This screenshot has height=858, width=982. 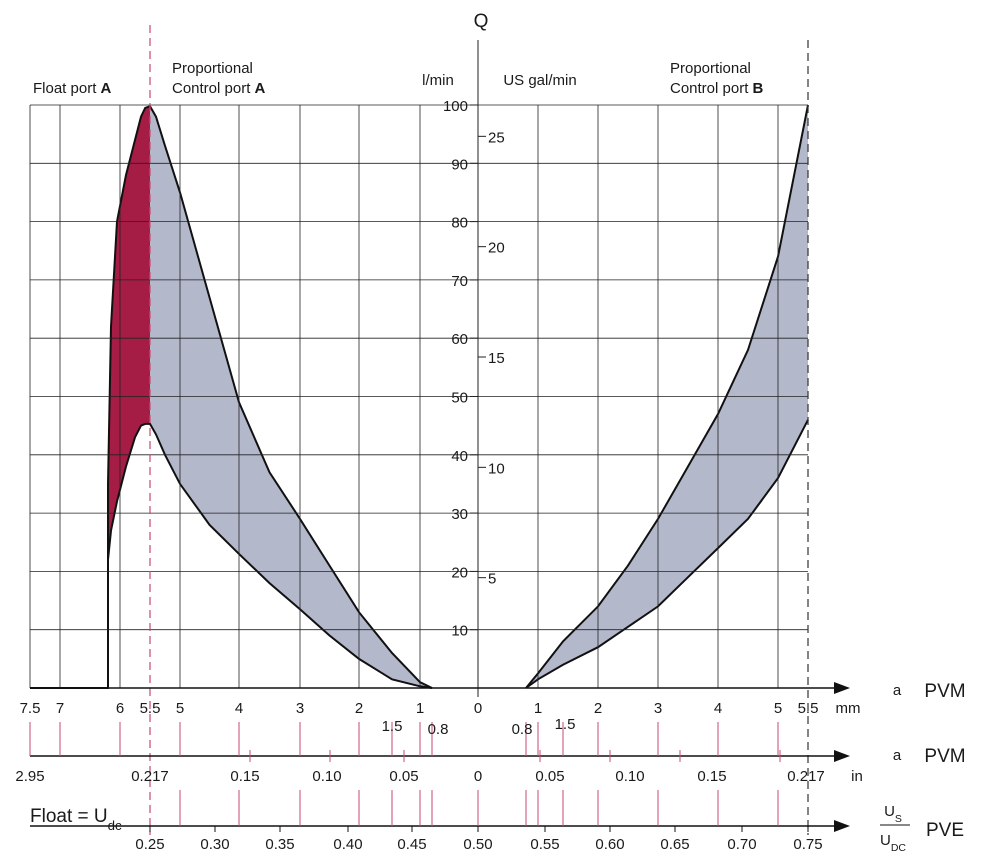 What do you see at coordinates (459, 223) in the screenshot?
I see `q-tick-label: 80` at bounding box center [459, 223].